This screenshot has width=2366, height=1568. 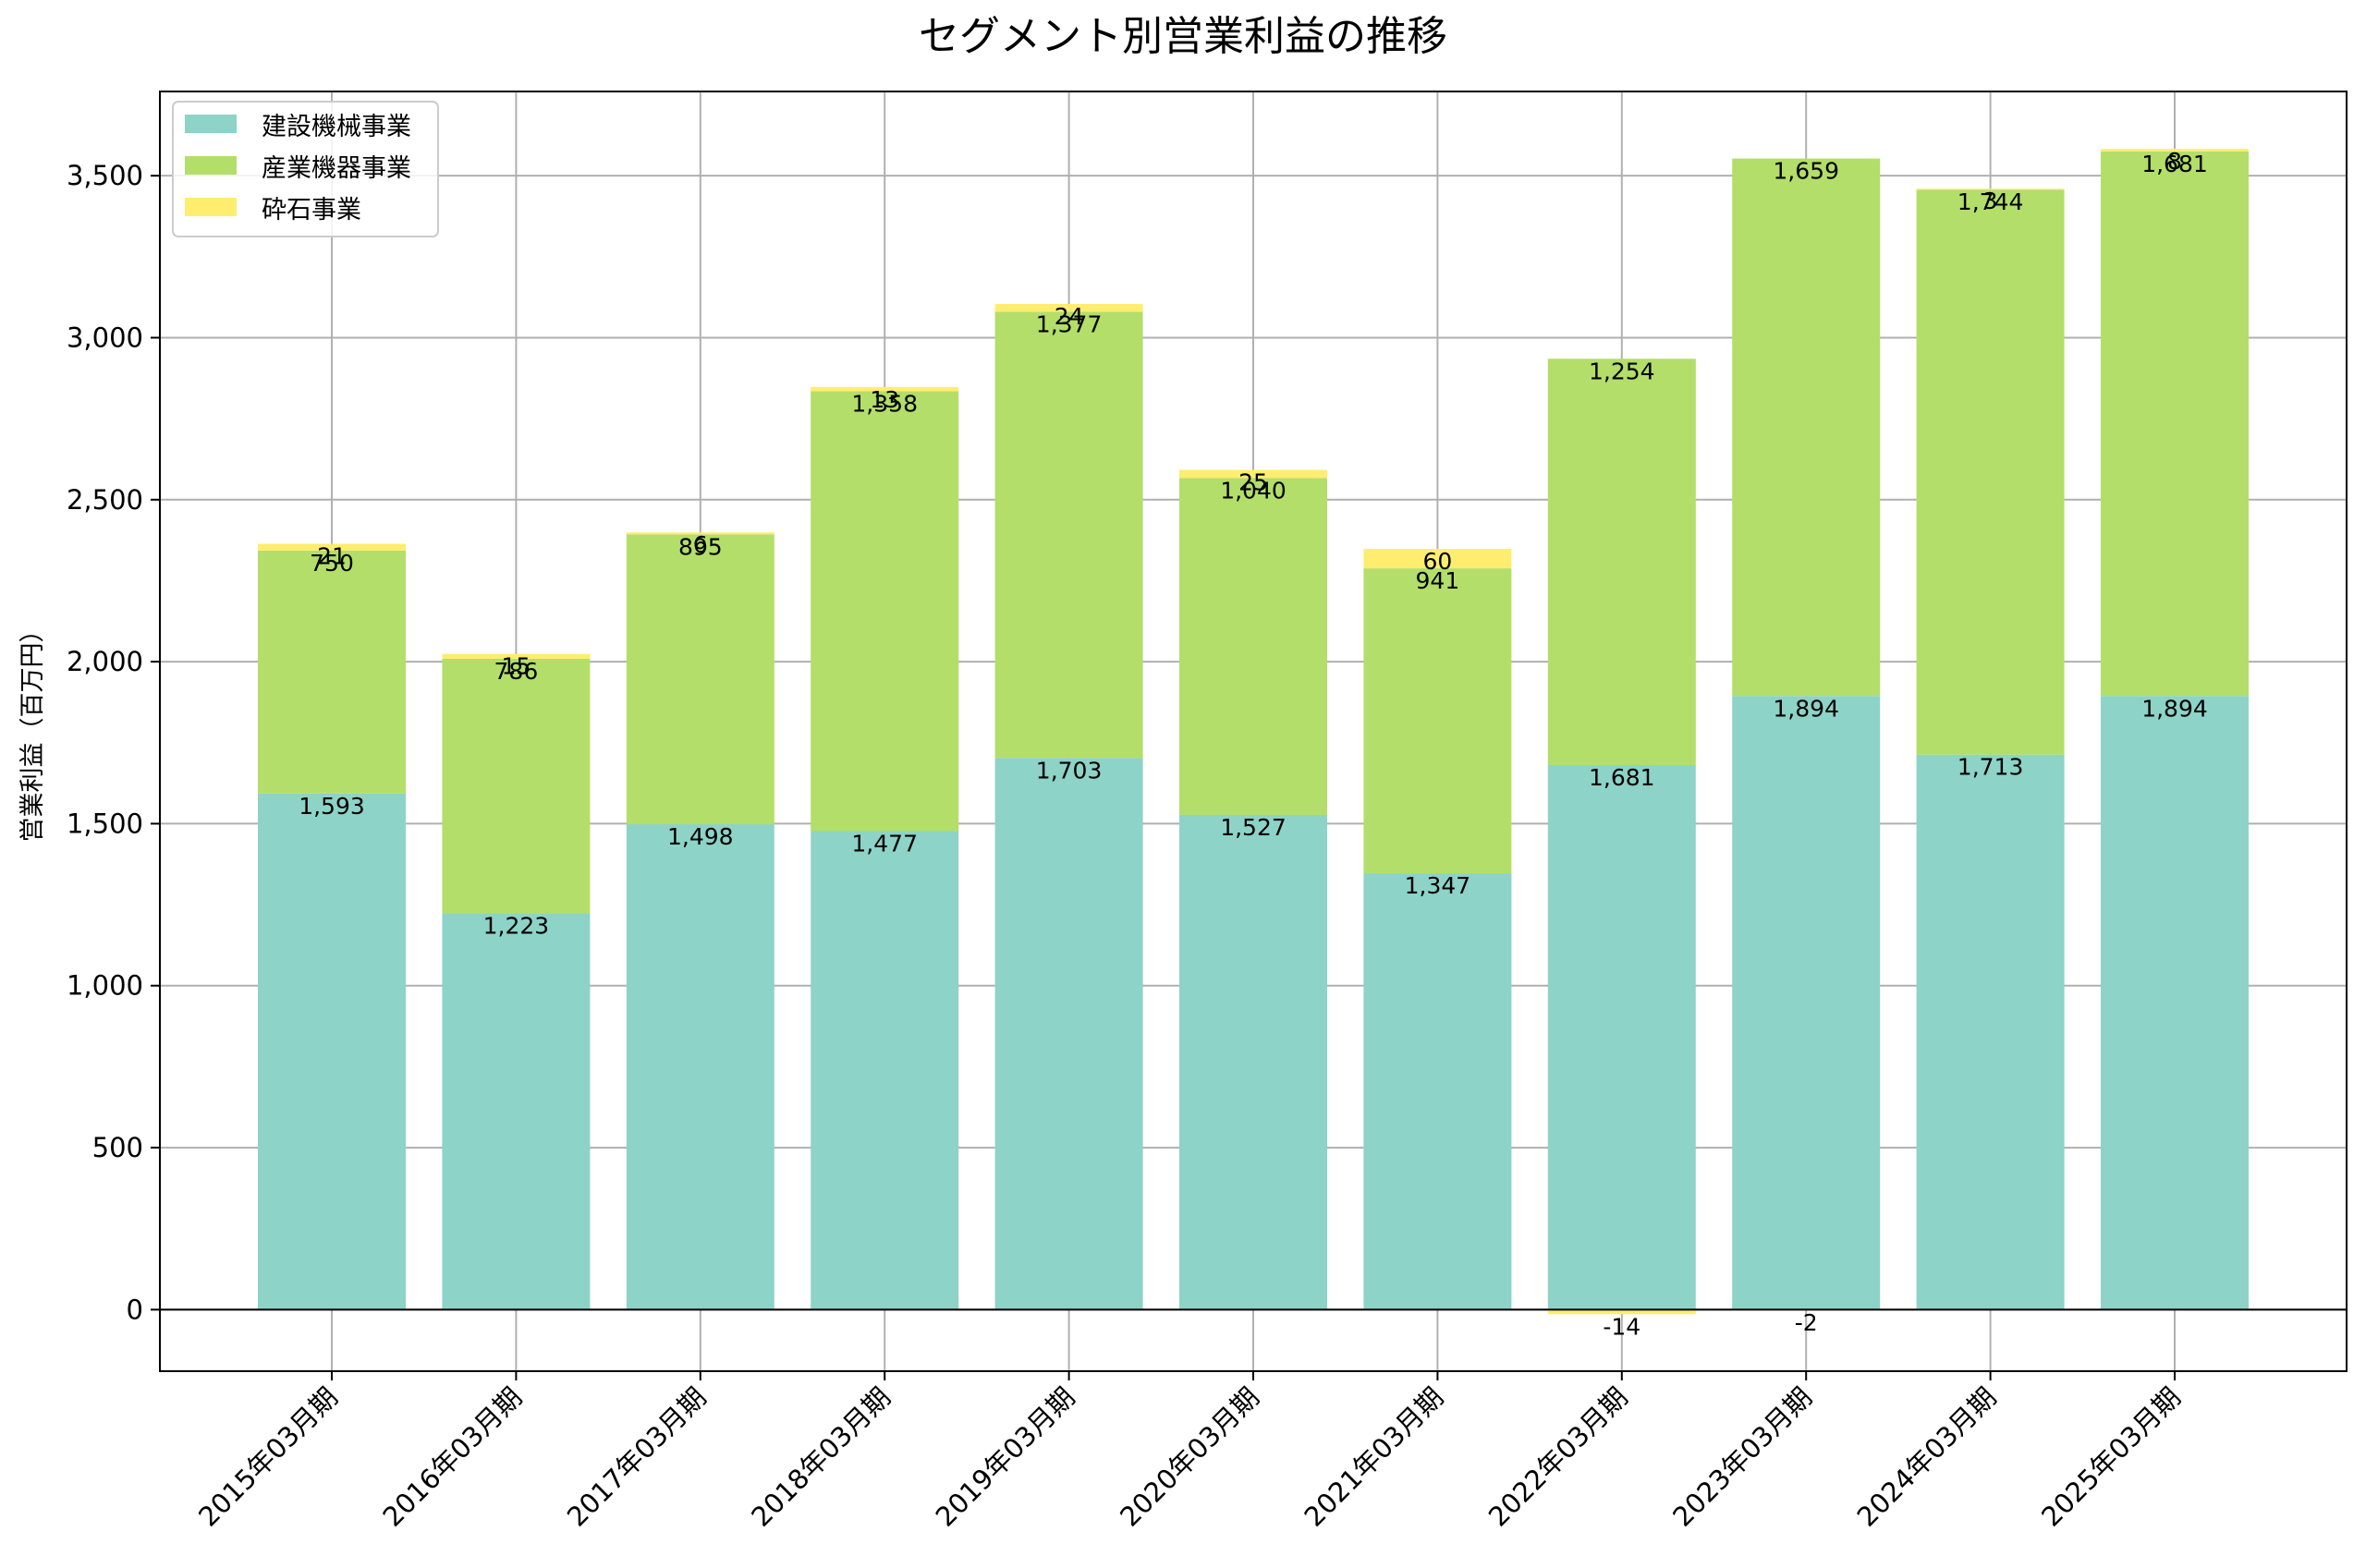 I want to click on data-label-industrial: 1,681, so click(x=2174, y=164).